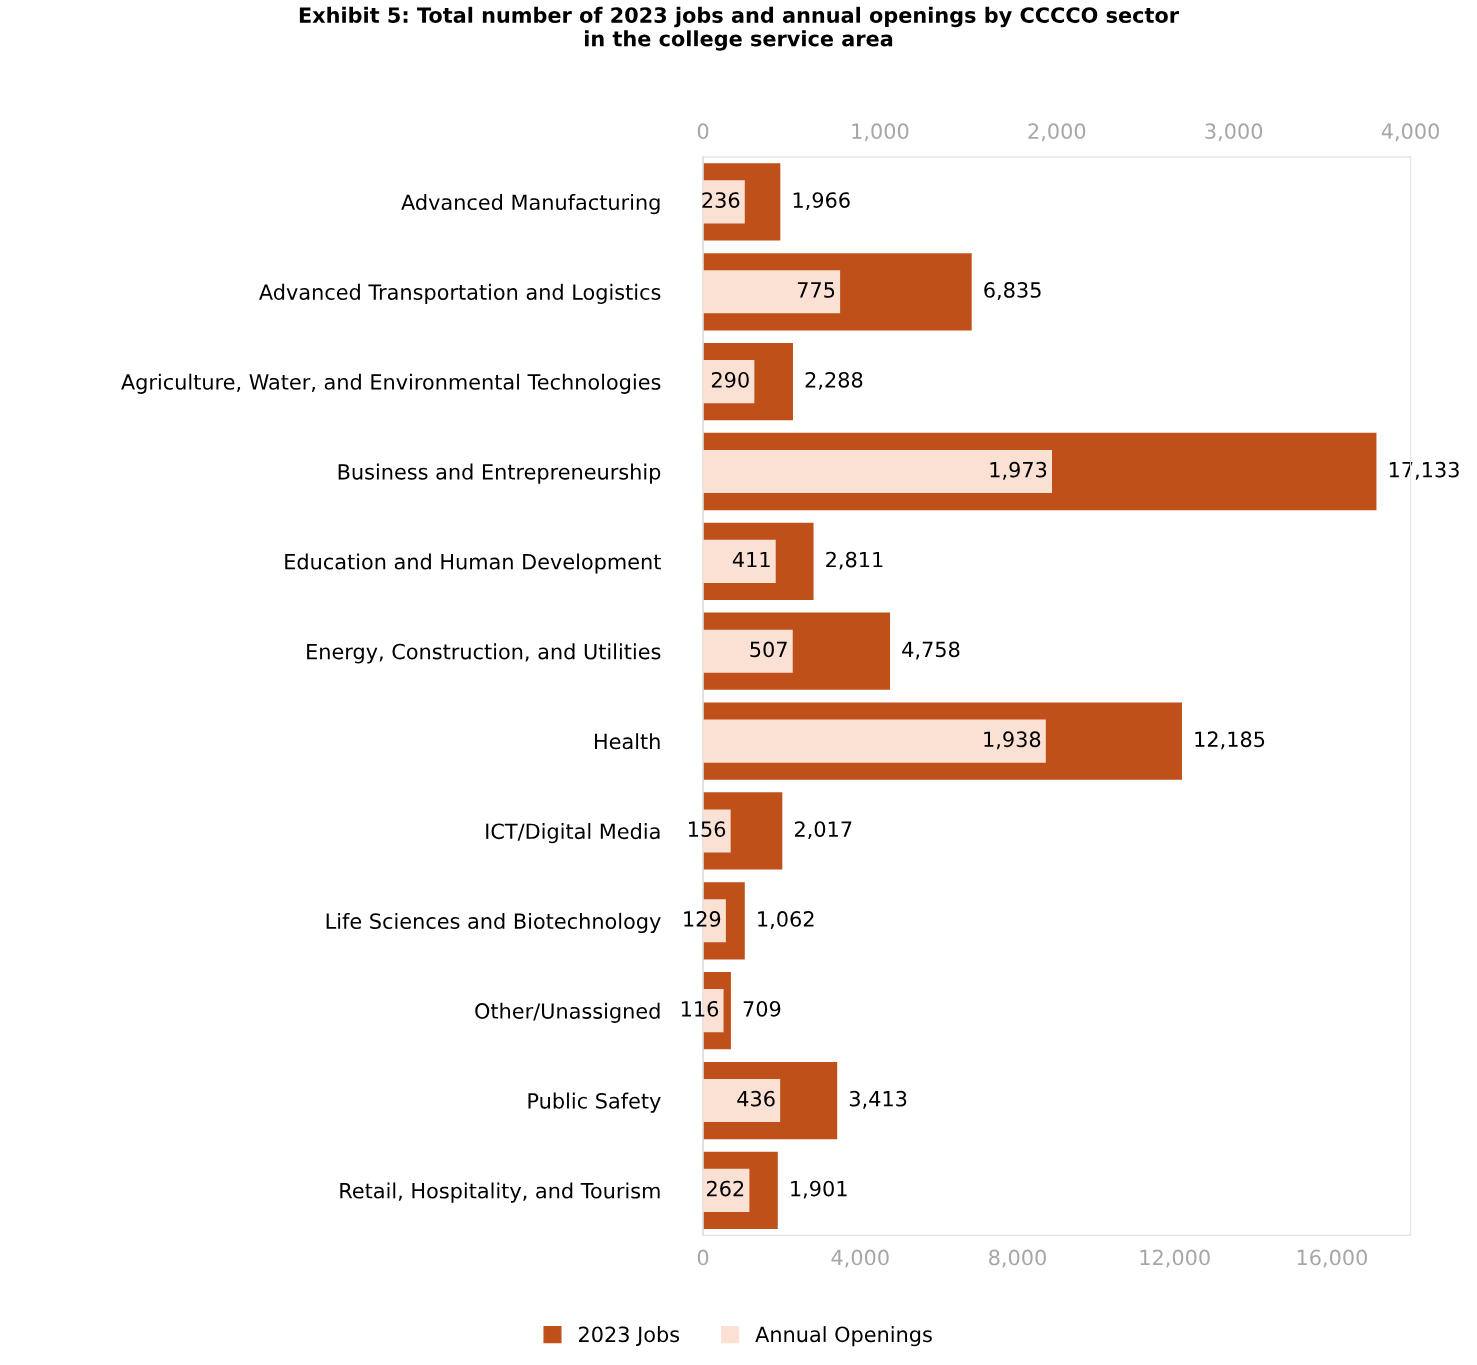  I want to click on y-tick-label: Energy, Construction, and Utilities, so click(484, 653).